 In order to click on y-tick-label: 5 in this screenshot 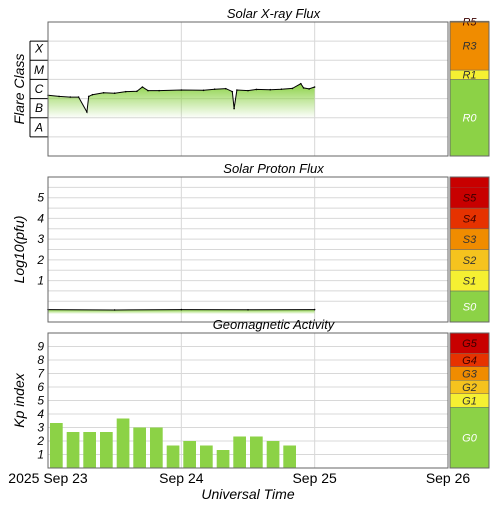, I will do `click(40, 401)`.